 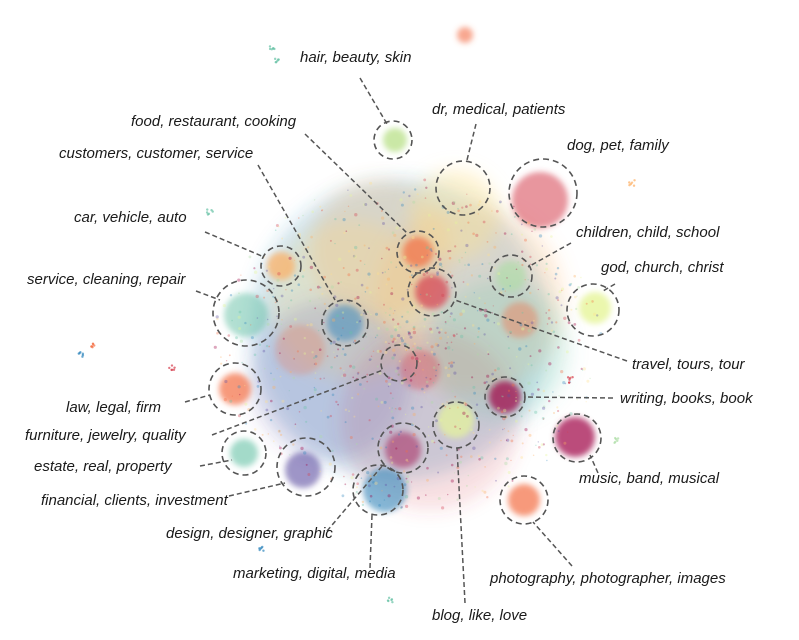 What do you see at coordinates (689, 364) in the screenshot?
I see `cluster-label-travel: travel, tours, tour` at bounding box center [689, 364].